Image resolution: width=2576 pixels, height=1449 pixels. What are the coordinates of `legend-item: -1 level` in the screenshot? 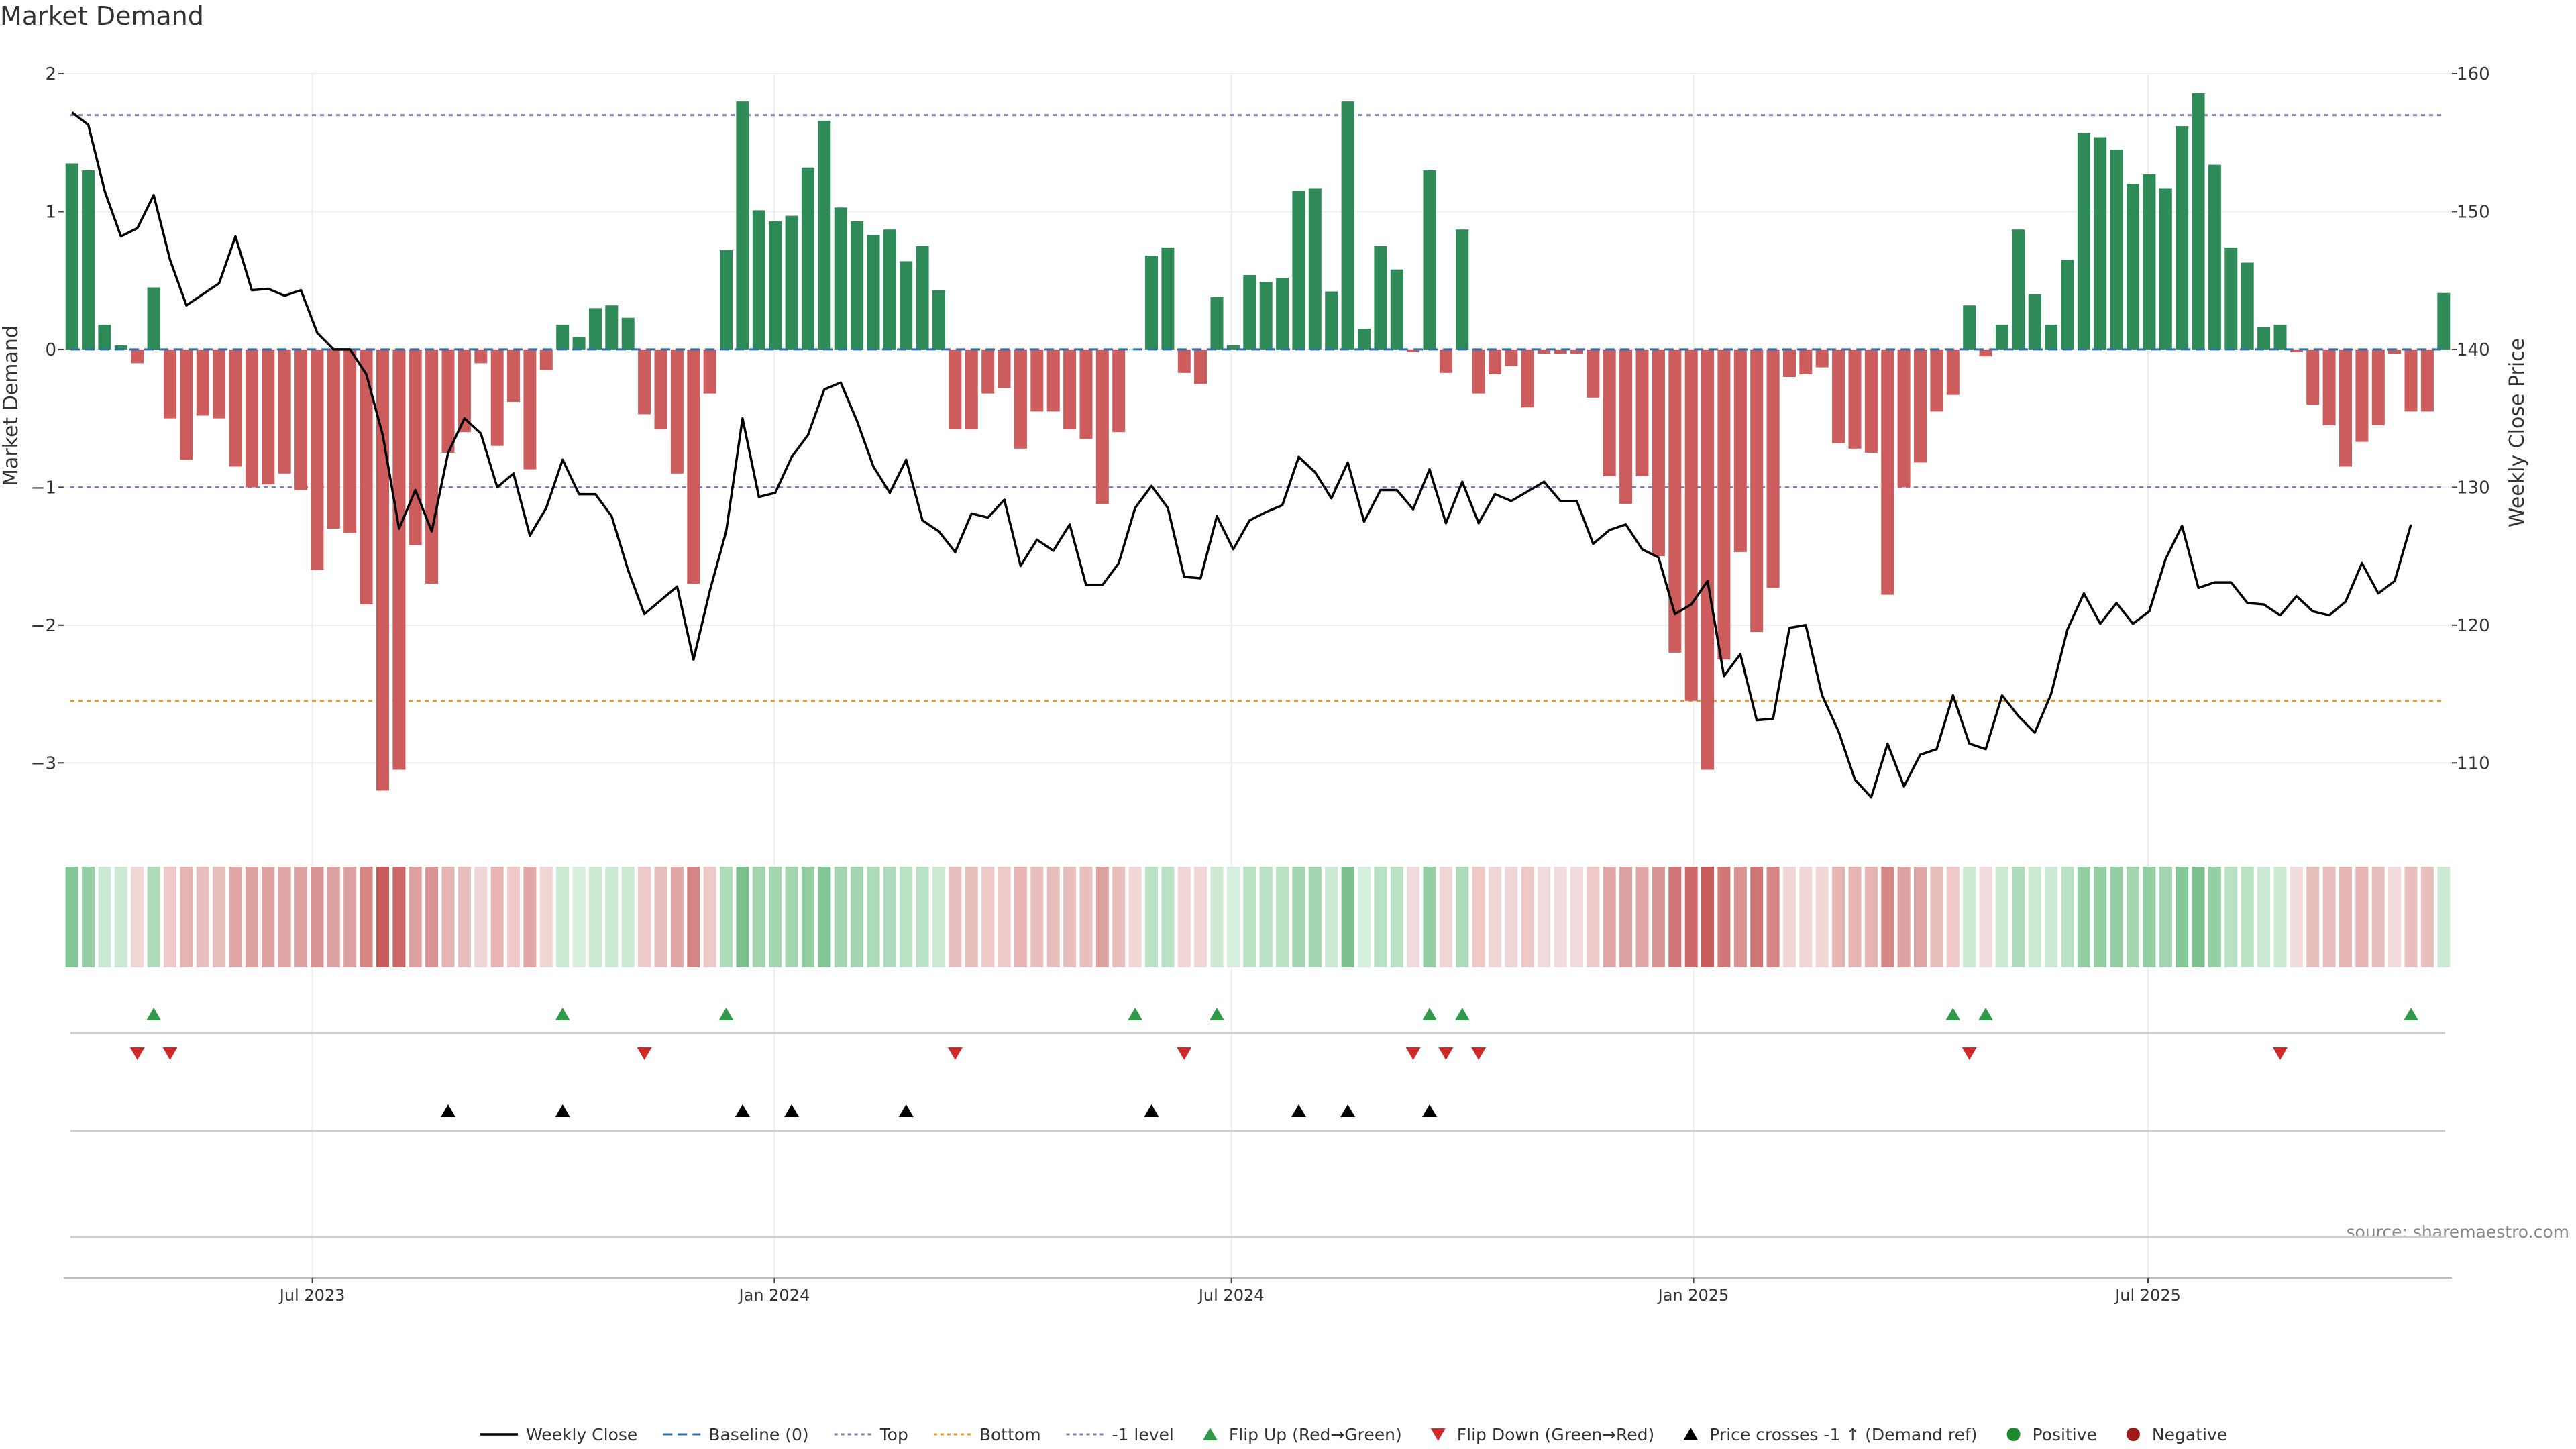 It's located at (1120, 1434).